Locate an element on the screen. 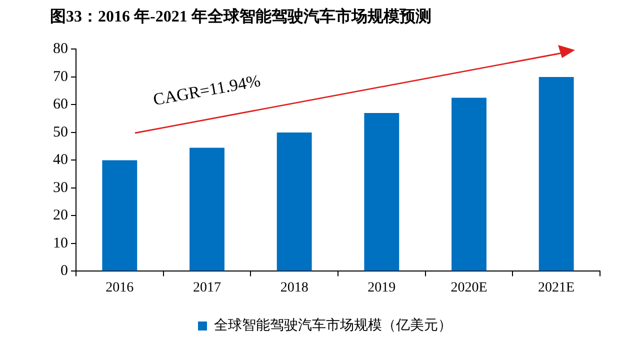 Image resolution: width=640 pixels, height=363 pixels. x-tick-label: 2020E is located at coordinates (469, 288).